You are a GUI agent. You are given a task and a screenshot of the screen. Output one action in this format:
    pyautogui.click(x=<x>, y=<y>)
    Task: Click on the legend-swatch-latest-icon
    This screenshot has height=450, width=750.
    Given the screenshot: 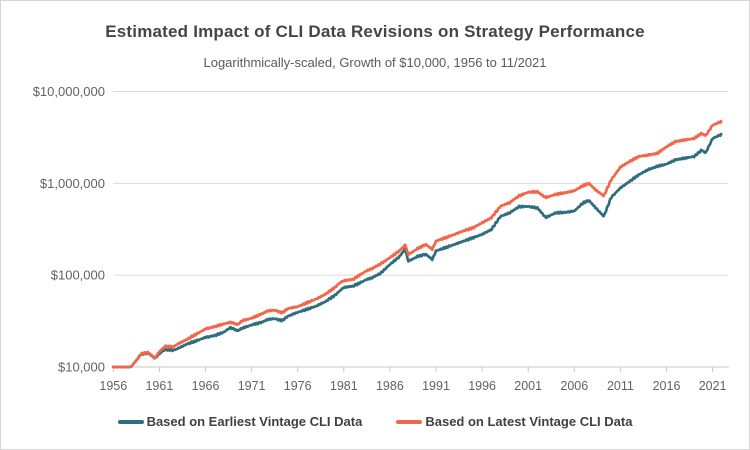 What is the action you would take?
    pyautogui.click(x=409, y=421)
    